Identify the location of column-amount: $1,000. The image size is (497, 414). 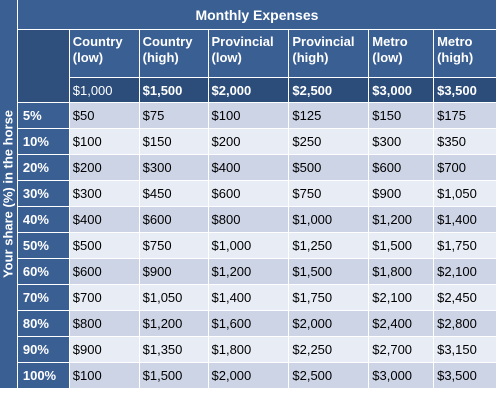
(104, 90).